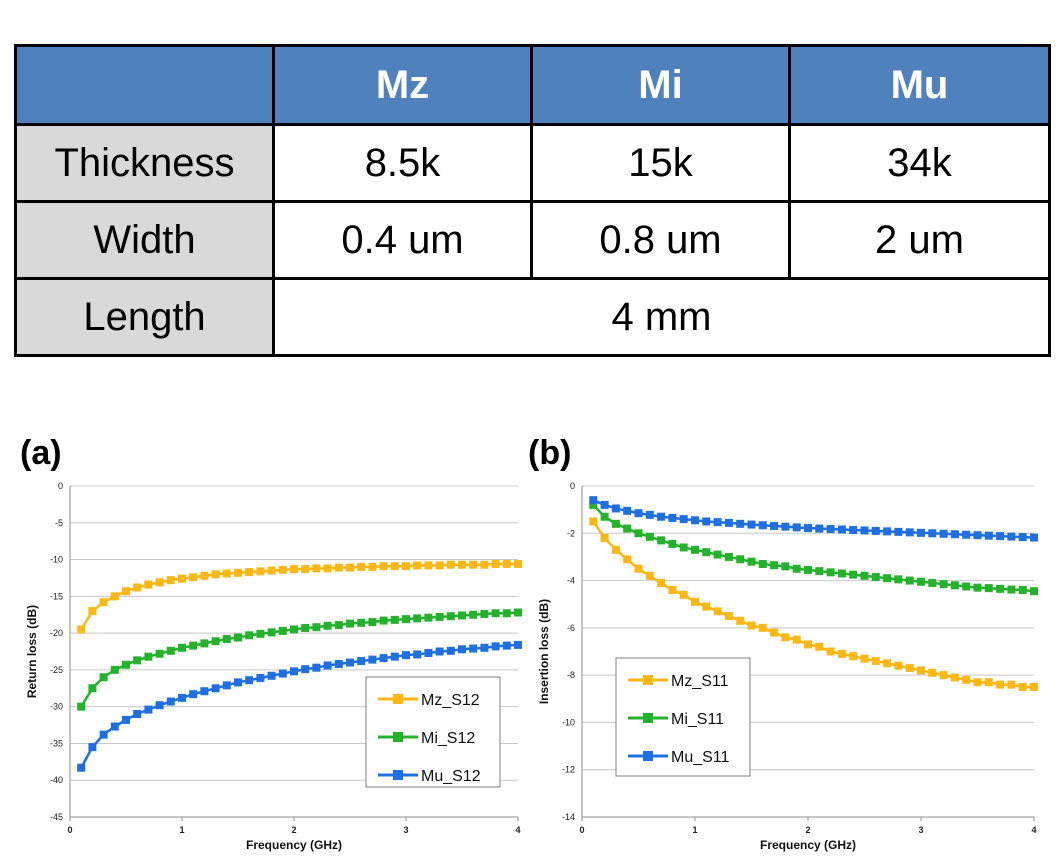  What do you see at coordinates (544, 651) in the screenshot?
I see `y-axis-label: Insertion loss (dB)` at bounding box center [544, 651].